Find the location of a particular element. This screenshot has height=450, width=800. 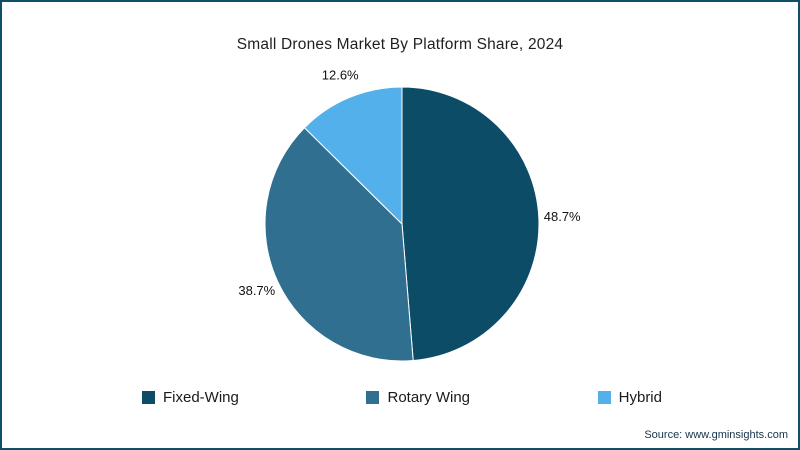

pie-slice-rotary-wing is located at coordinates (339, 244).